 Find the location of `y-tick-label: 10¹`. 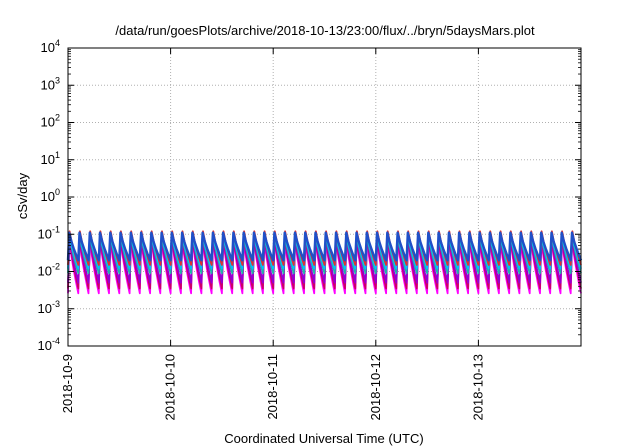

y-tick-label: 10¹ is located at coordinates (50, 158).